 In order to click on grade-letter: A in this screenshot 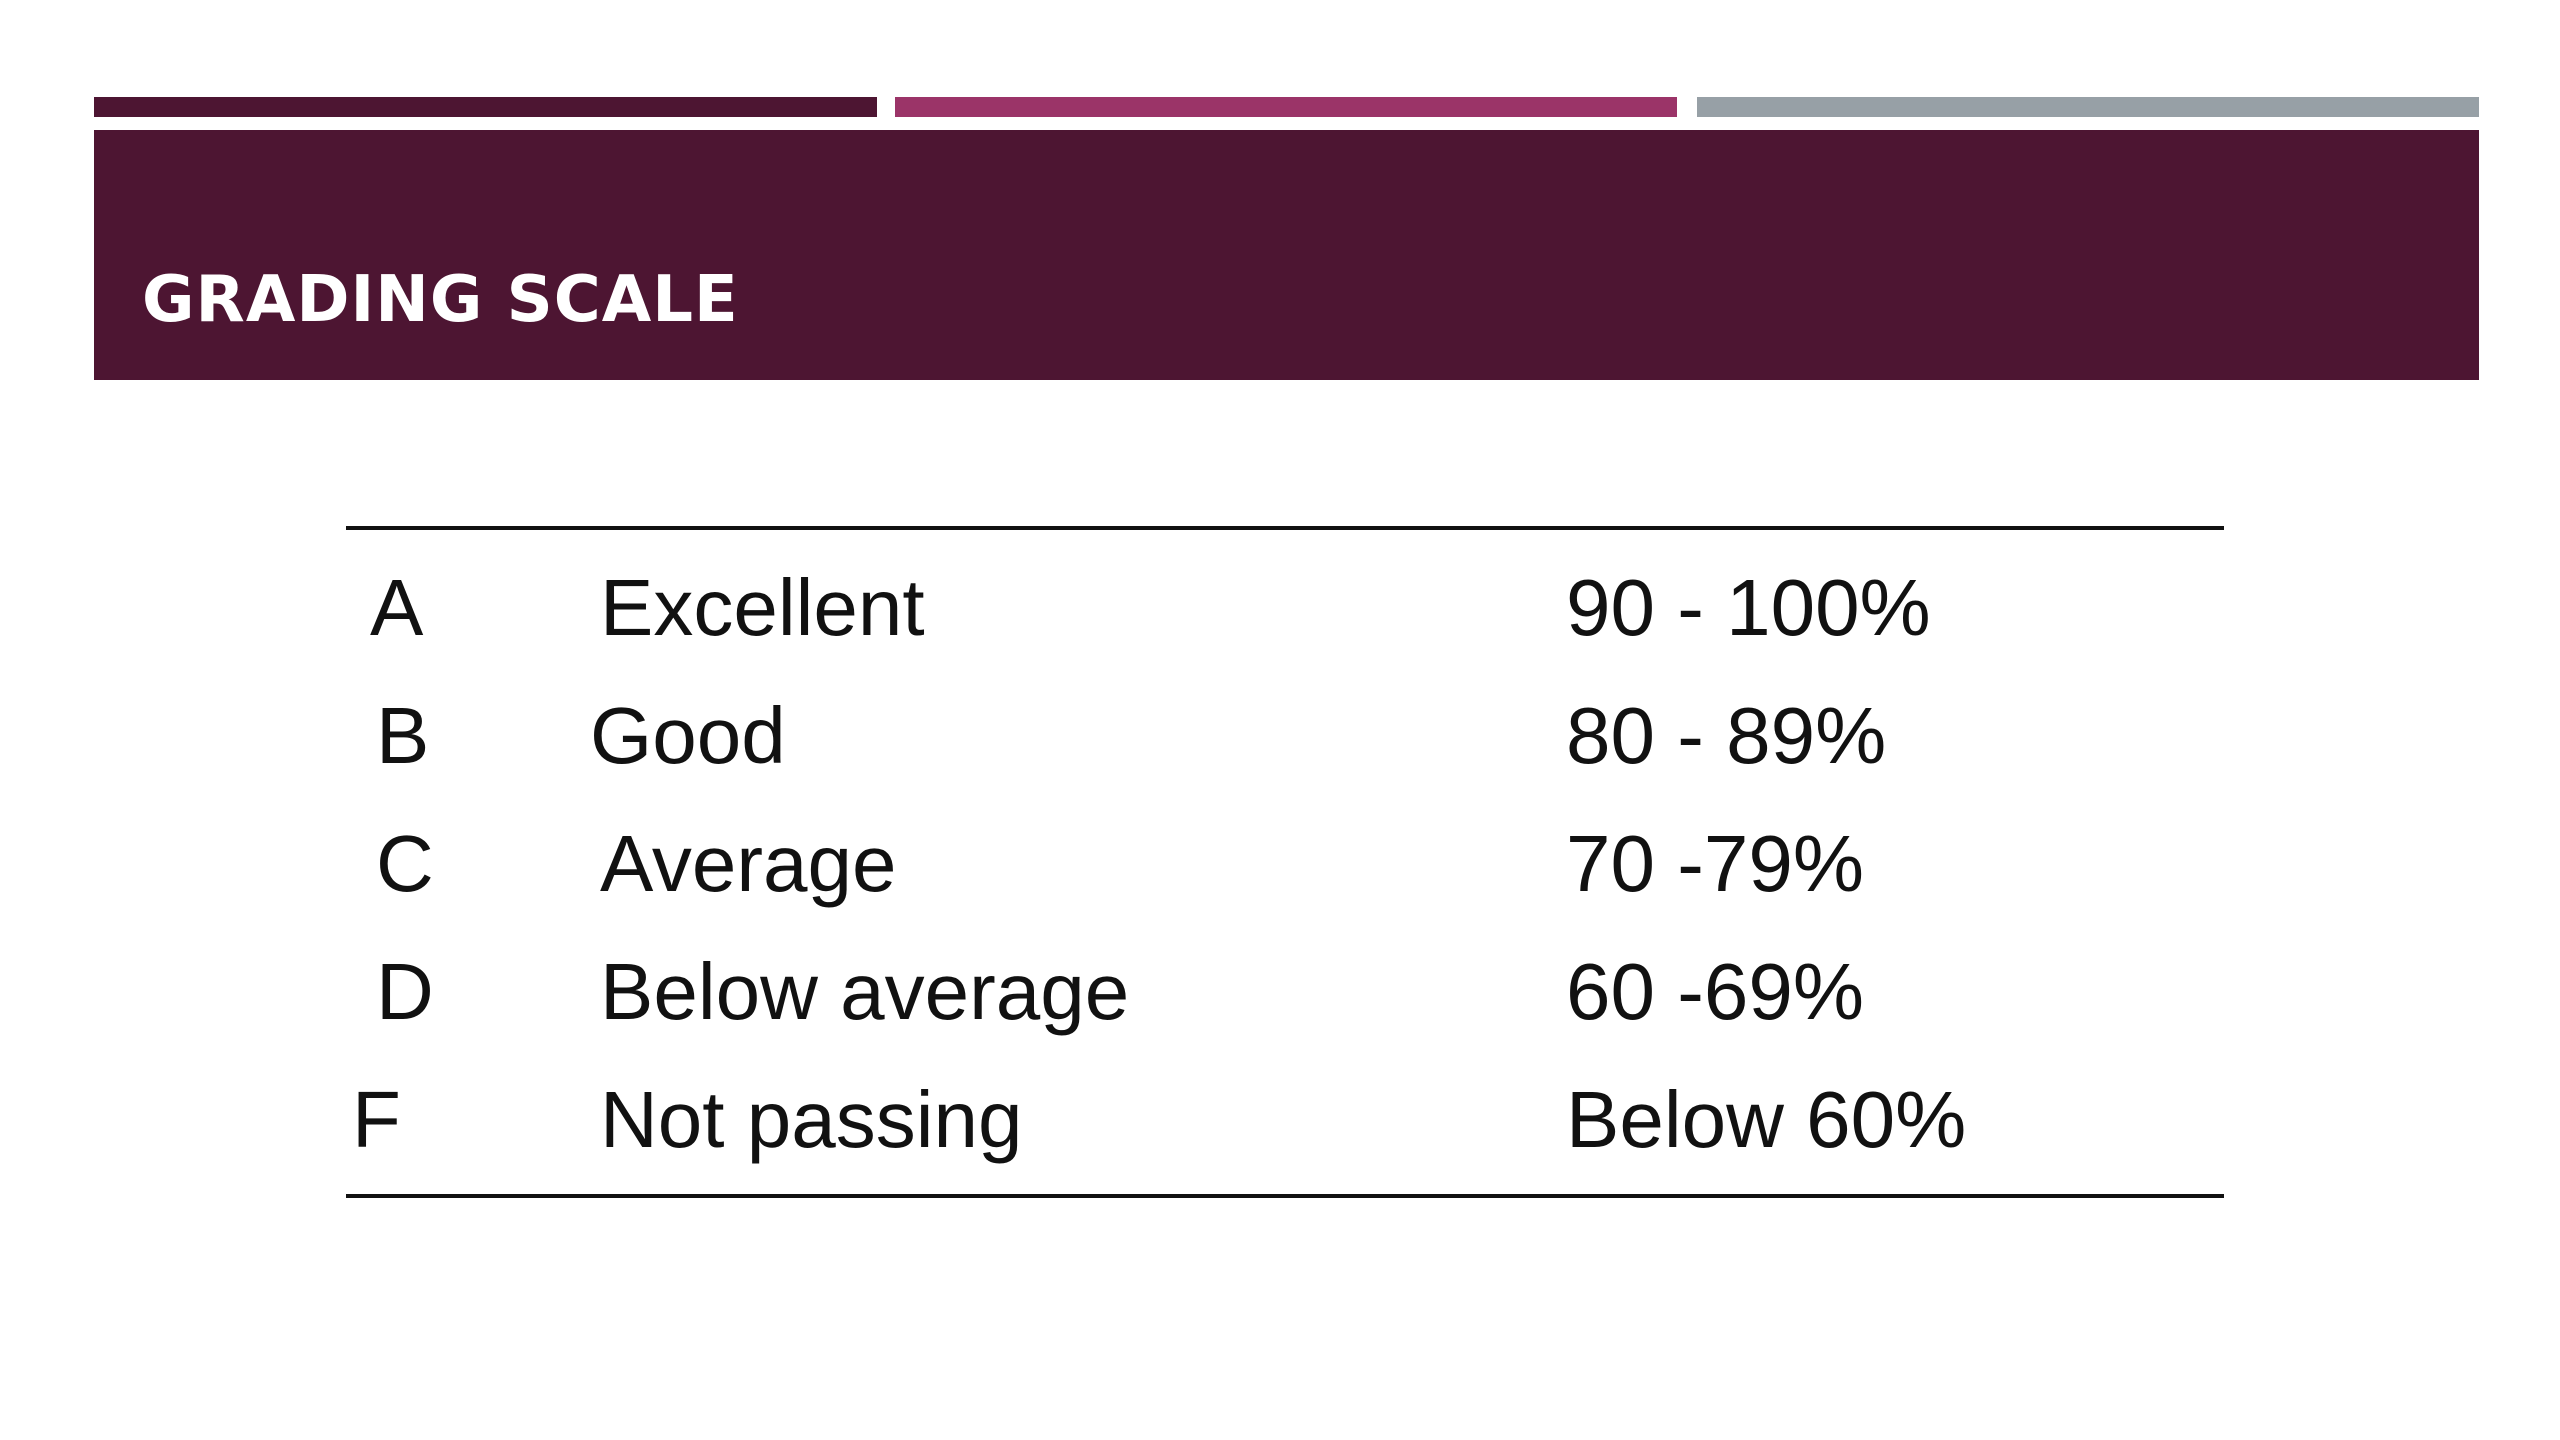, I will do `click(397, 607)`.